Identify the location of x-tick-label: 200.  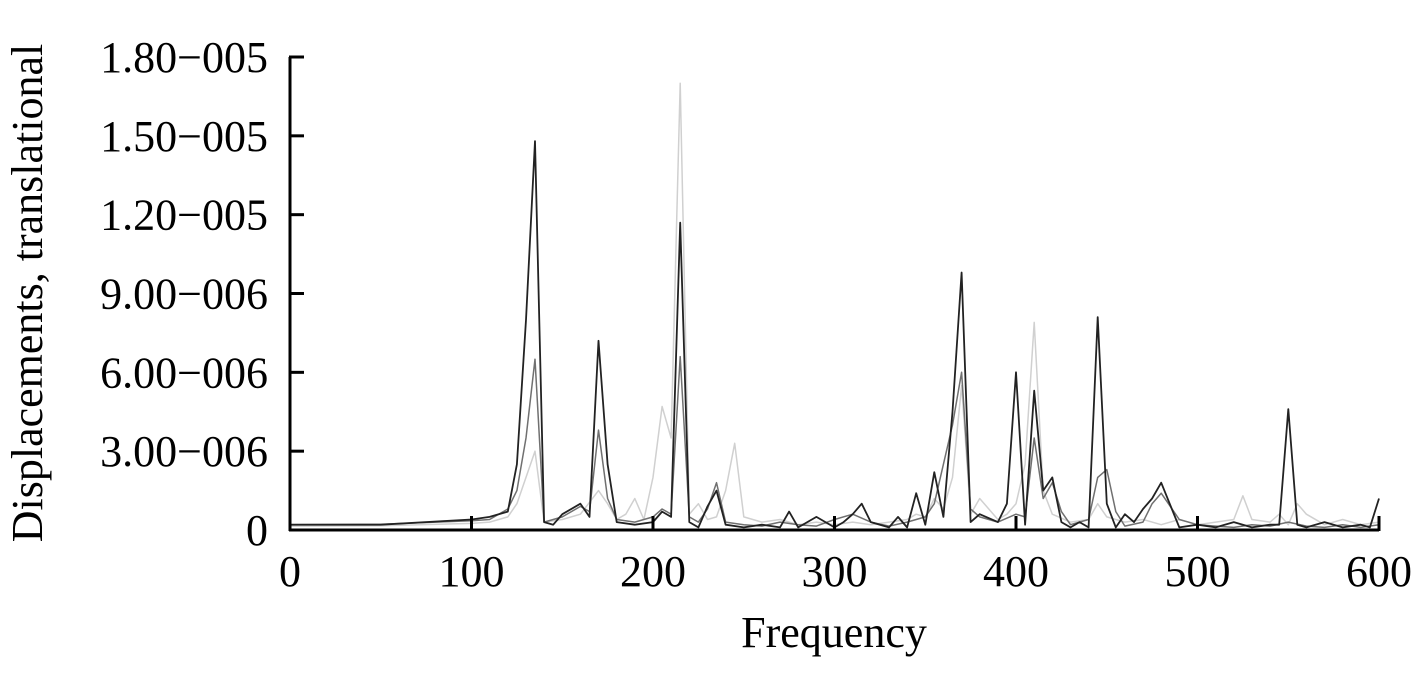
(653, 571).